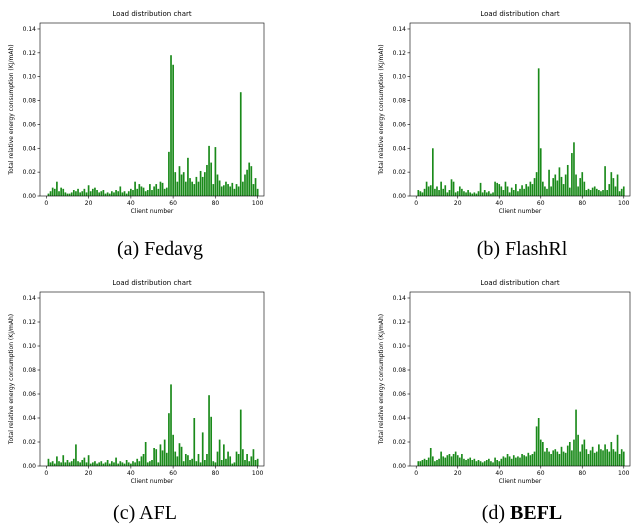  What do you see at coordinates (174, 249) in the screenshot?
I see `caption-name: Fedavg` at bounding box center [174, 249].